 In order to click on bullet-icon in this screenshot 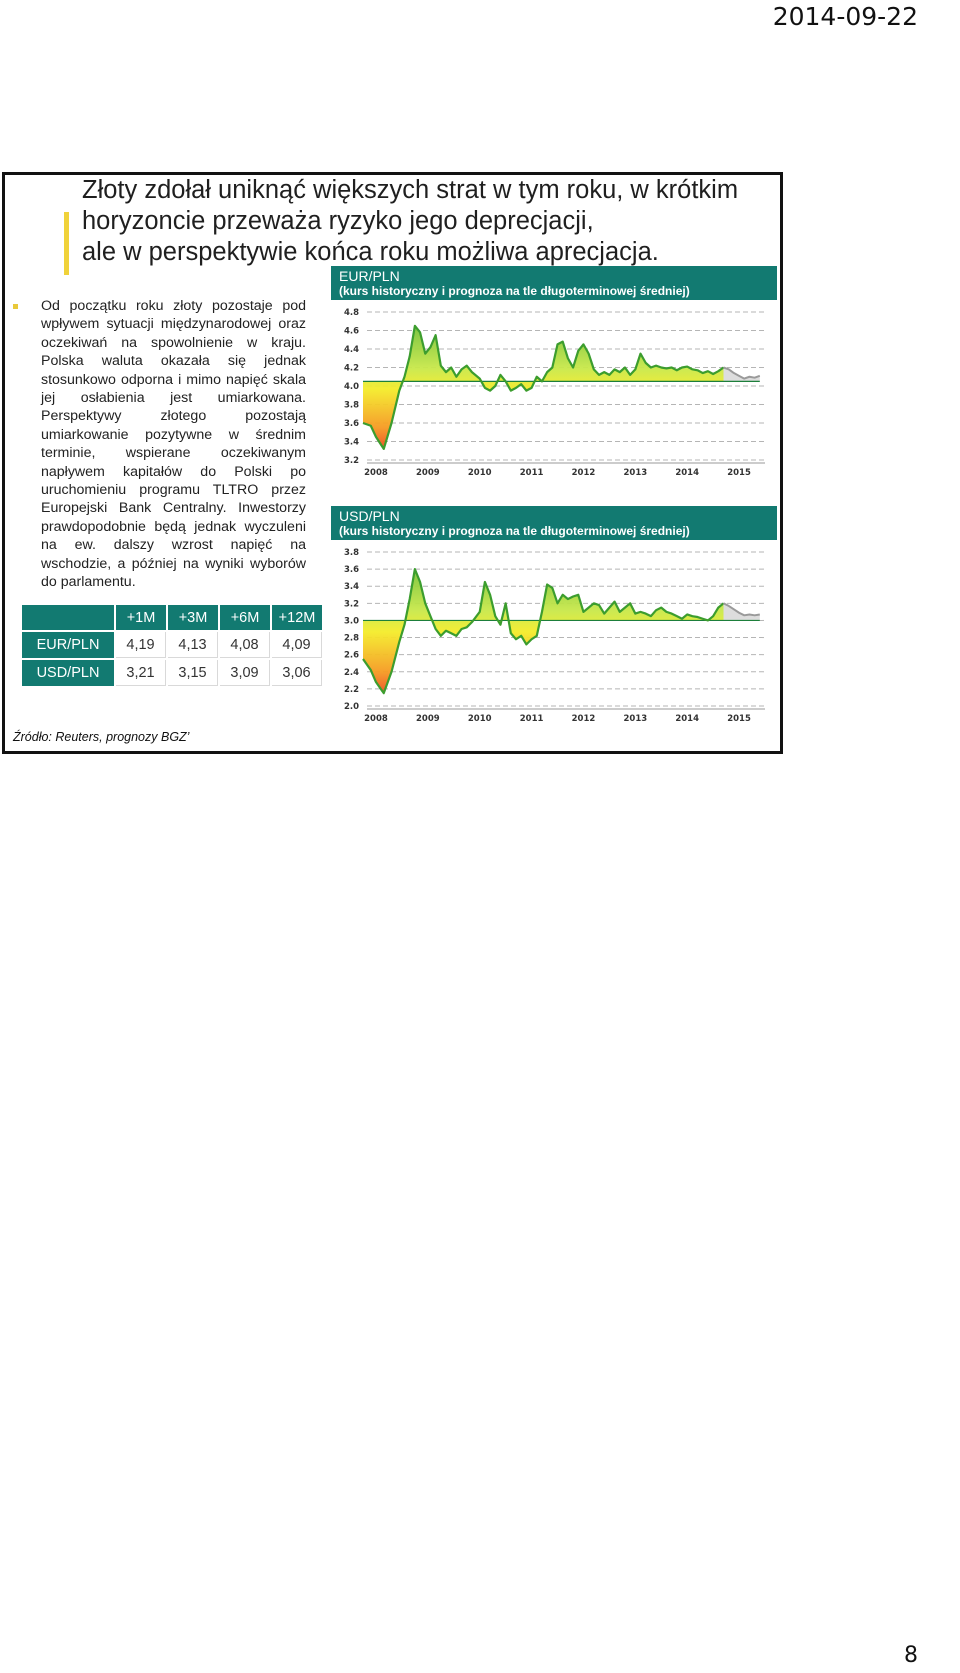, I will do `click(15, 306)`.